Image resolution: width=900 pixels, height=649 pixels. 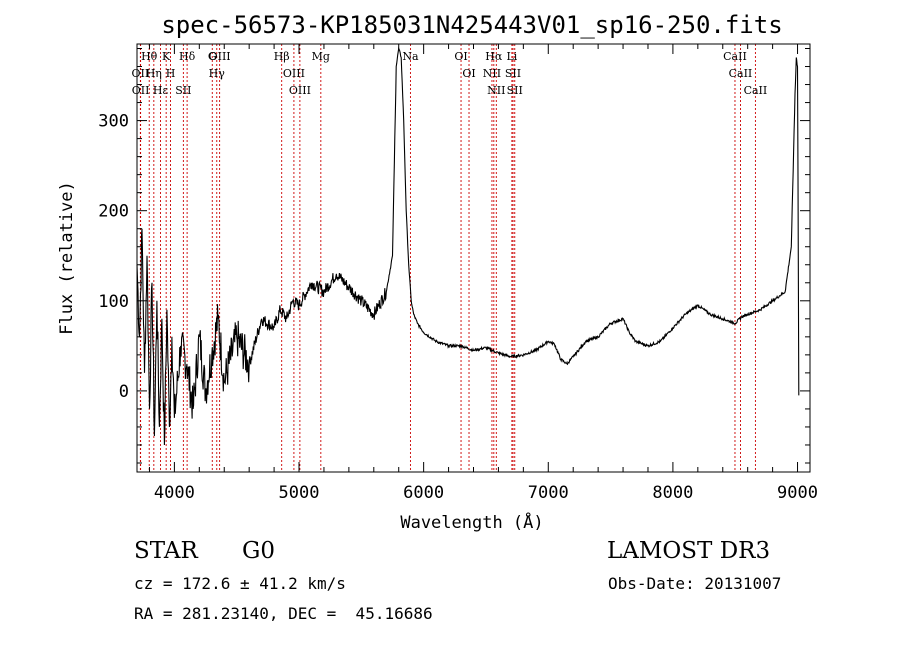 I want to click on redshift-velocity: cz = 172.6 ± 41.2 km/s, so click(x=240, y=583).